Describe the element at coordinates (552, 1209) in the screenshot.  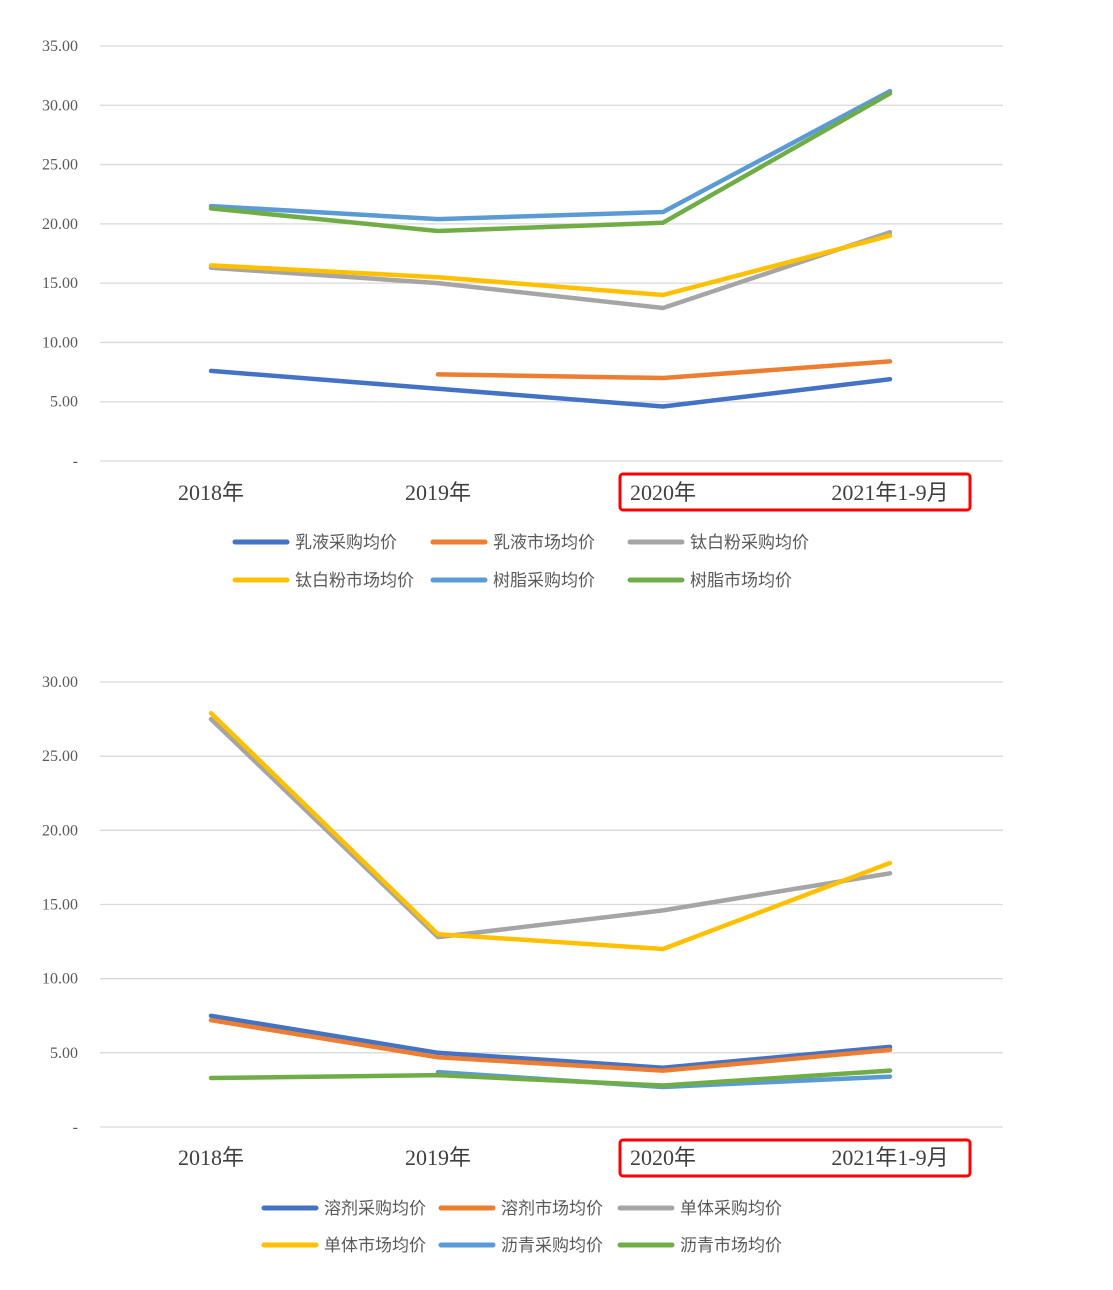
I see `legend-label: 溶剂市场均价` at that location.